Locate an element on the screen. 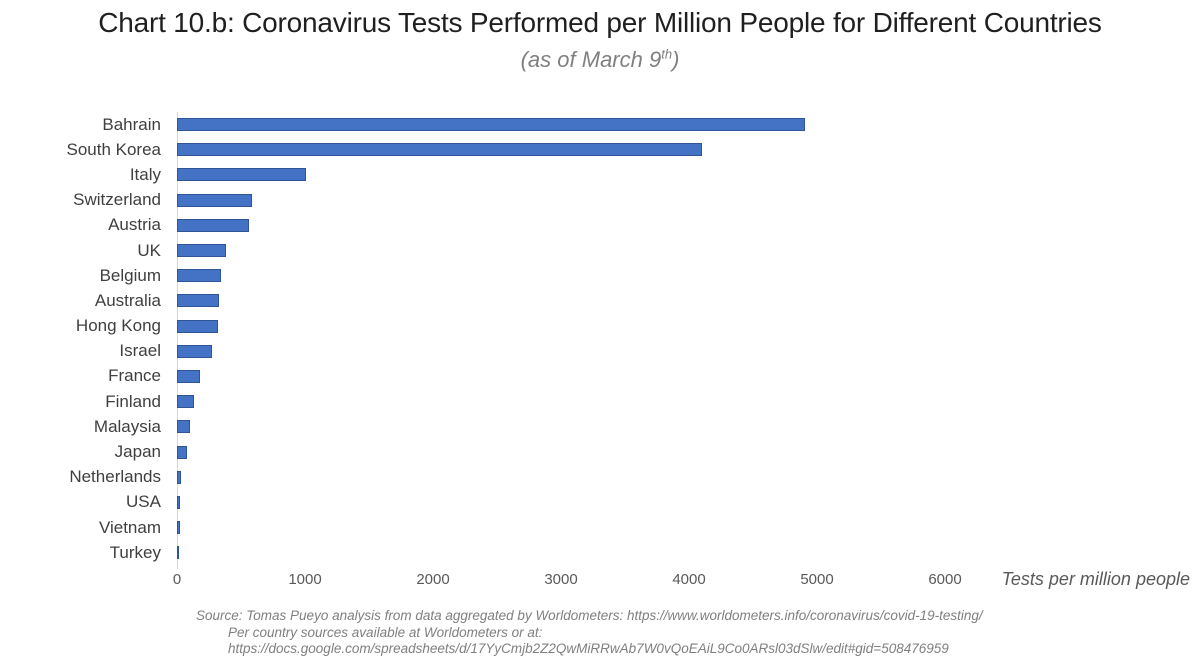  bar-row: Switzerland is located at coordinates (472, 200).